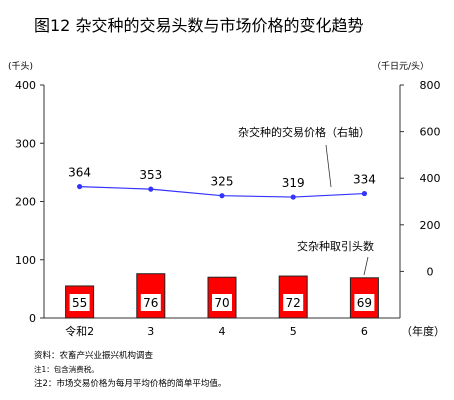 The height and width of the screenshot is (400, 454). I want to click on line-value-label: 325, so click(222, 182).